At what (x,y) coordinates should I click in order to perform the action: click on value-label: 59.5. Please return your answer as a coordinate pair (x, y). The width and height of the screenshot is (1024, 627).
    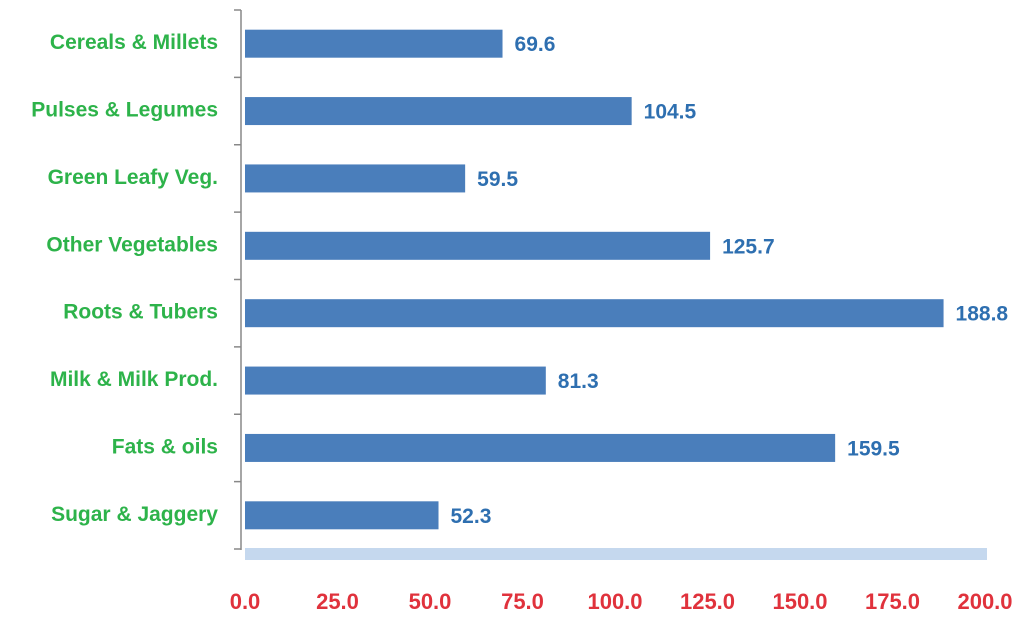
    Looking at the image, I should click on (497, 179).